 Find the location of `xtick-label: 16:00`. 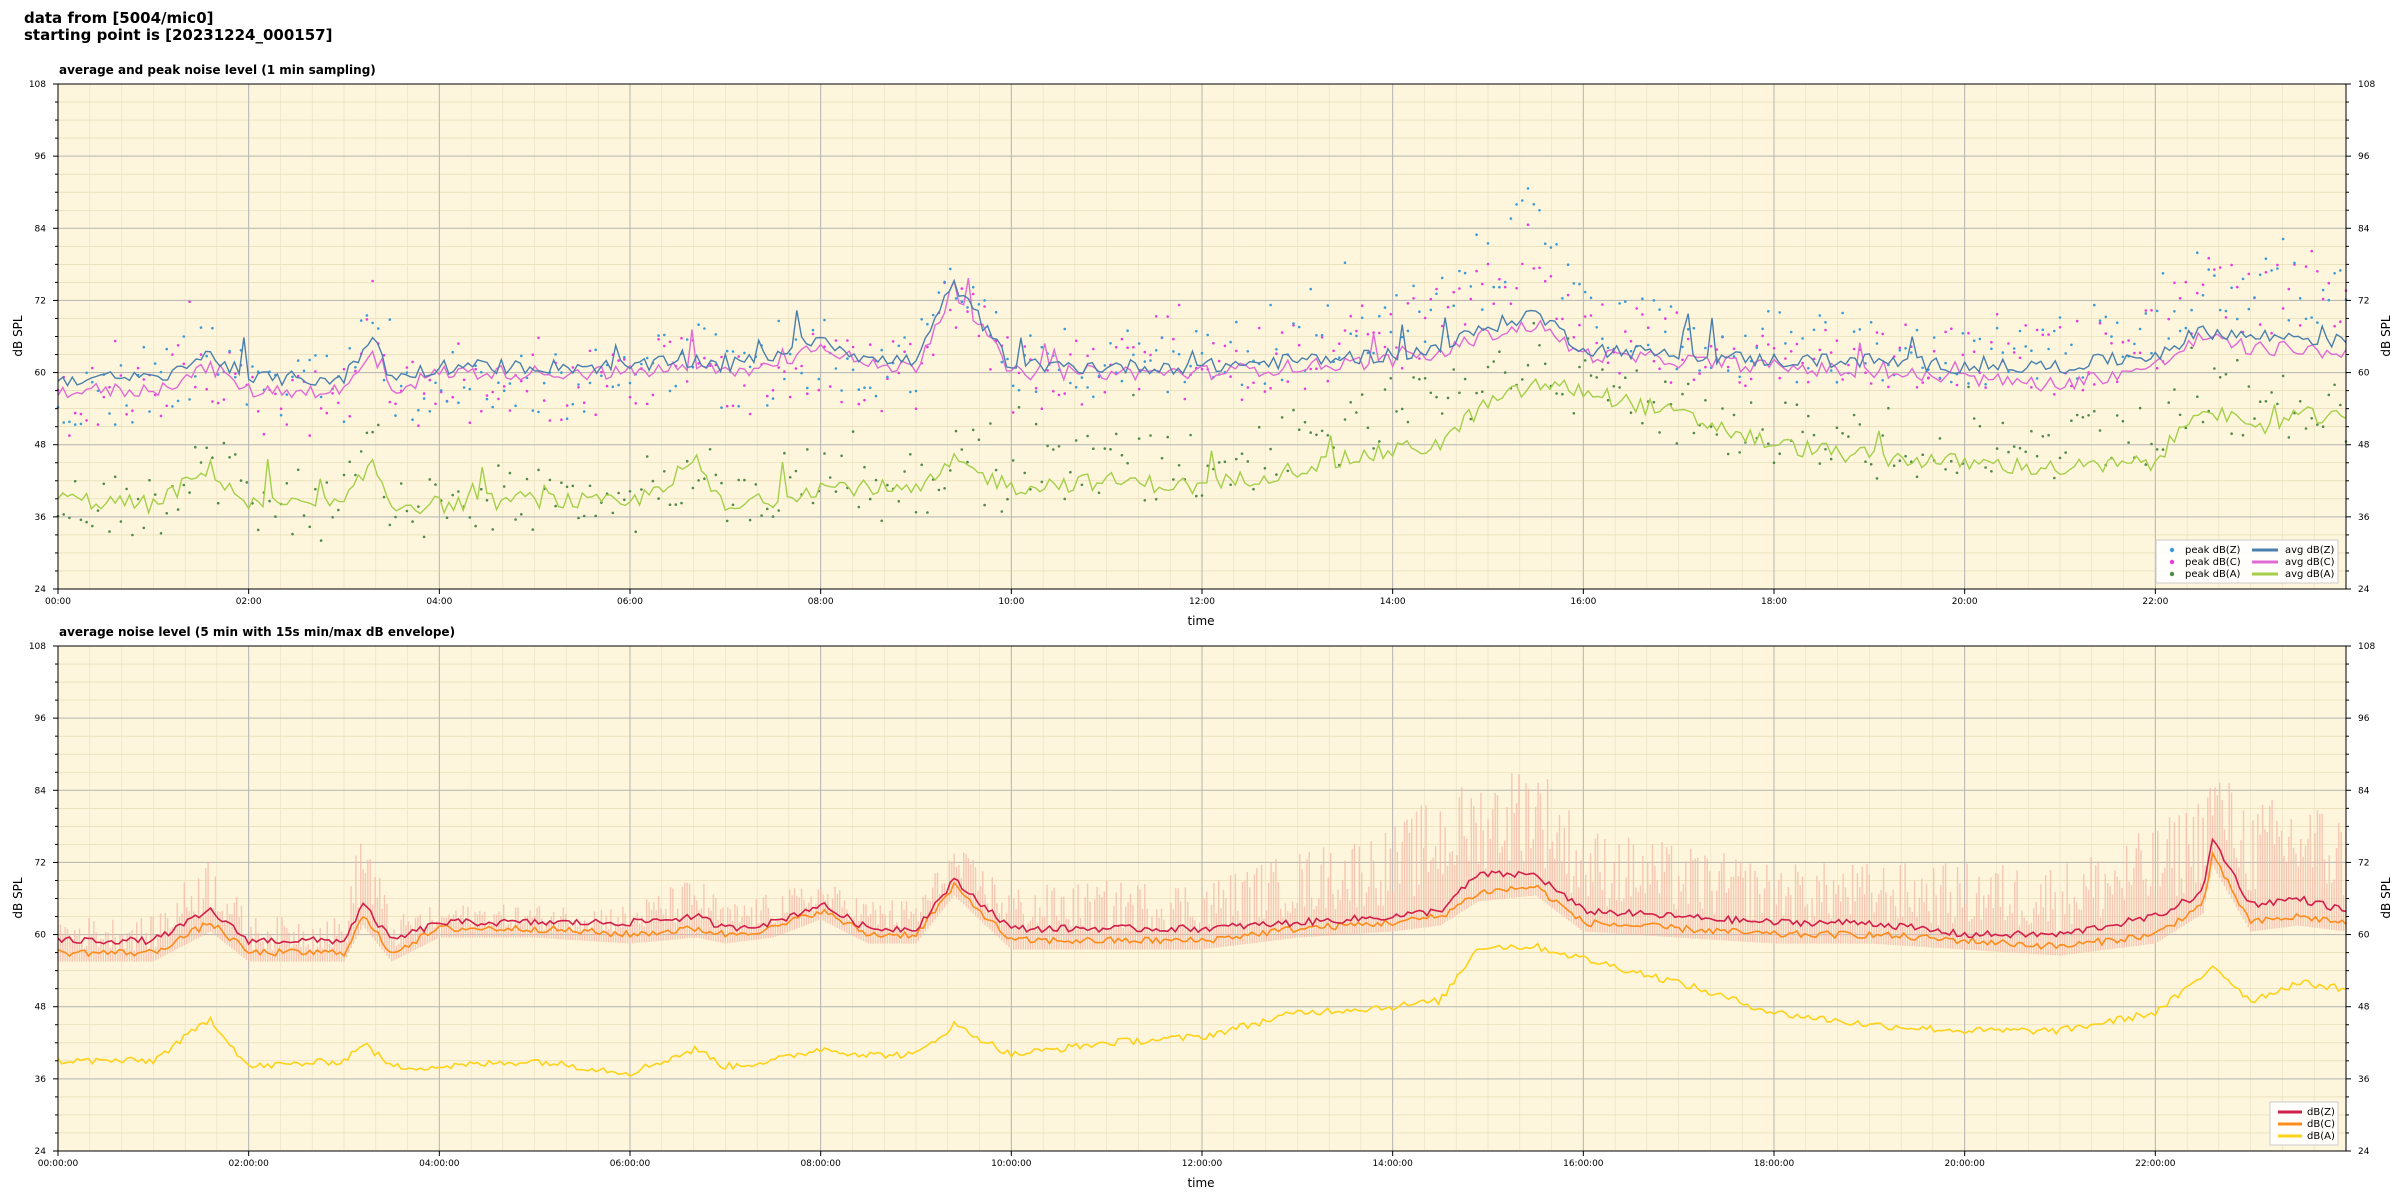

xtick-label: 16:00 is located at coordinates (1583, 602).